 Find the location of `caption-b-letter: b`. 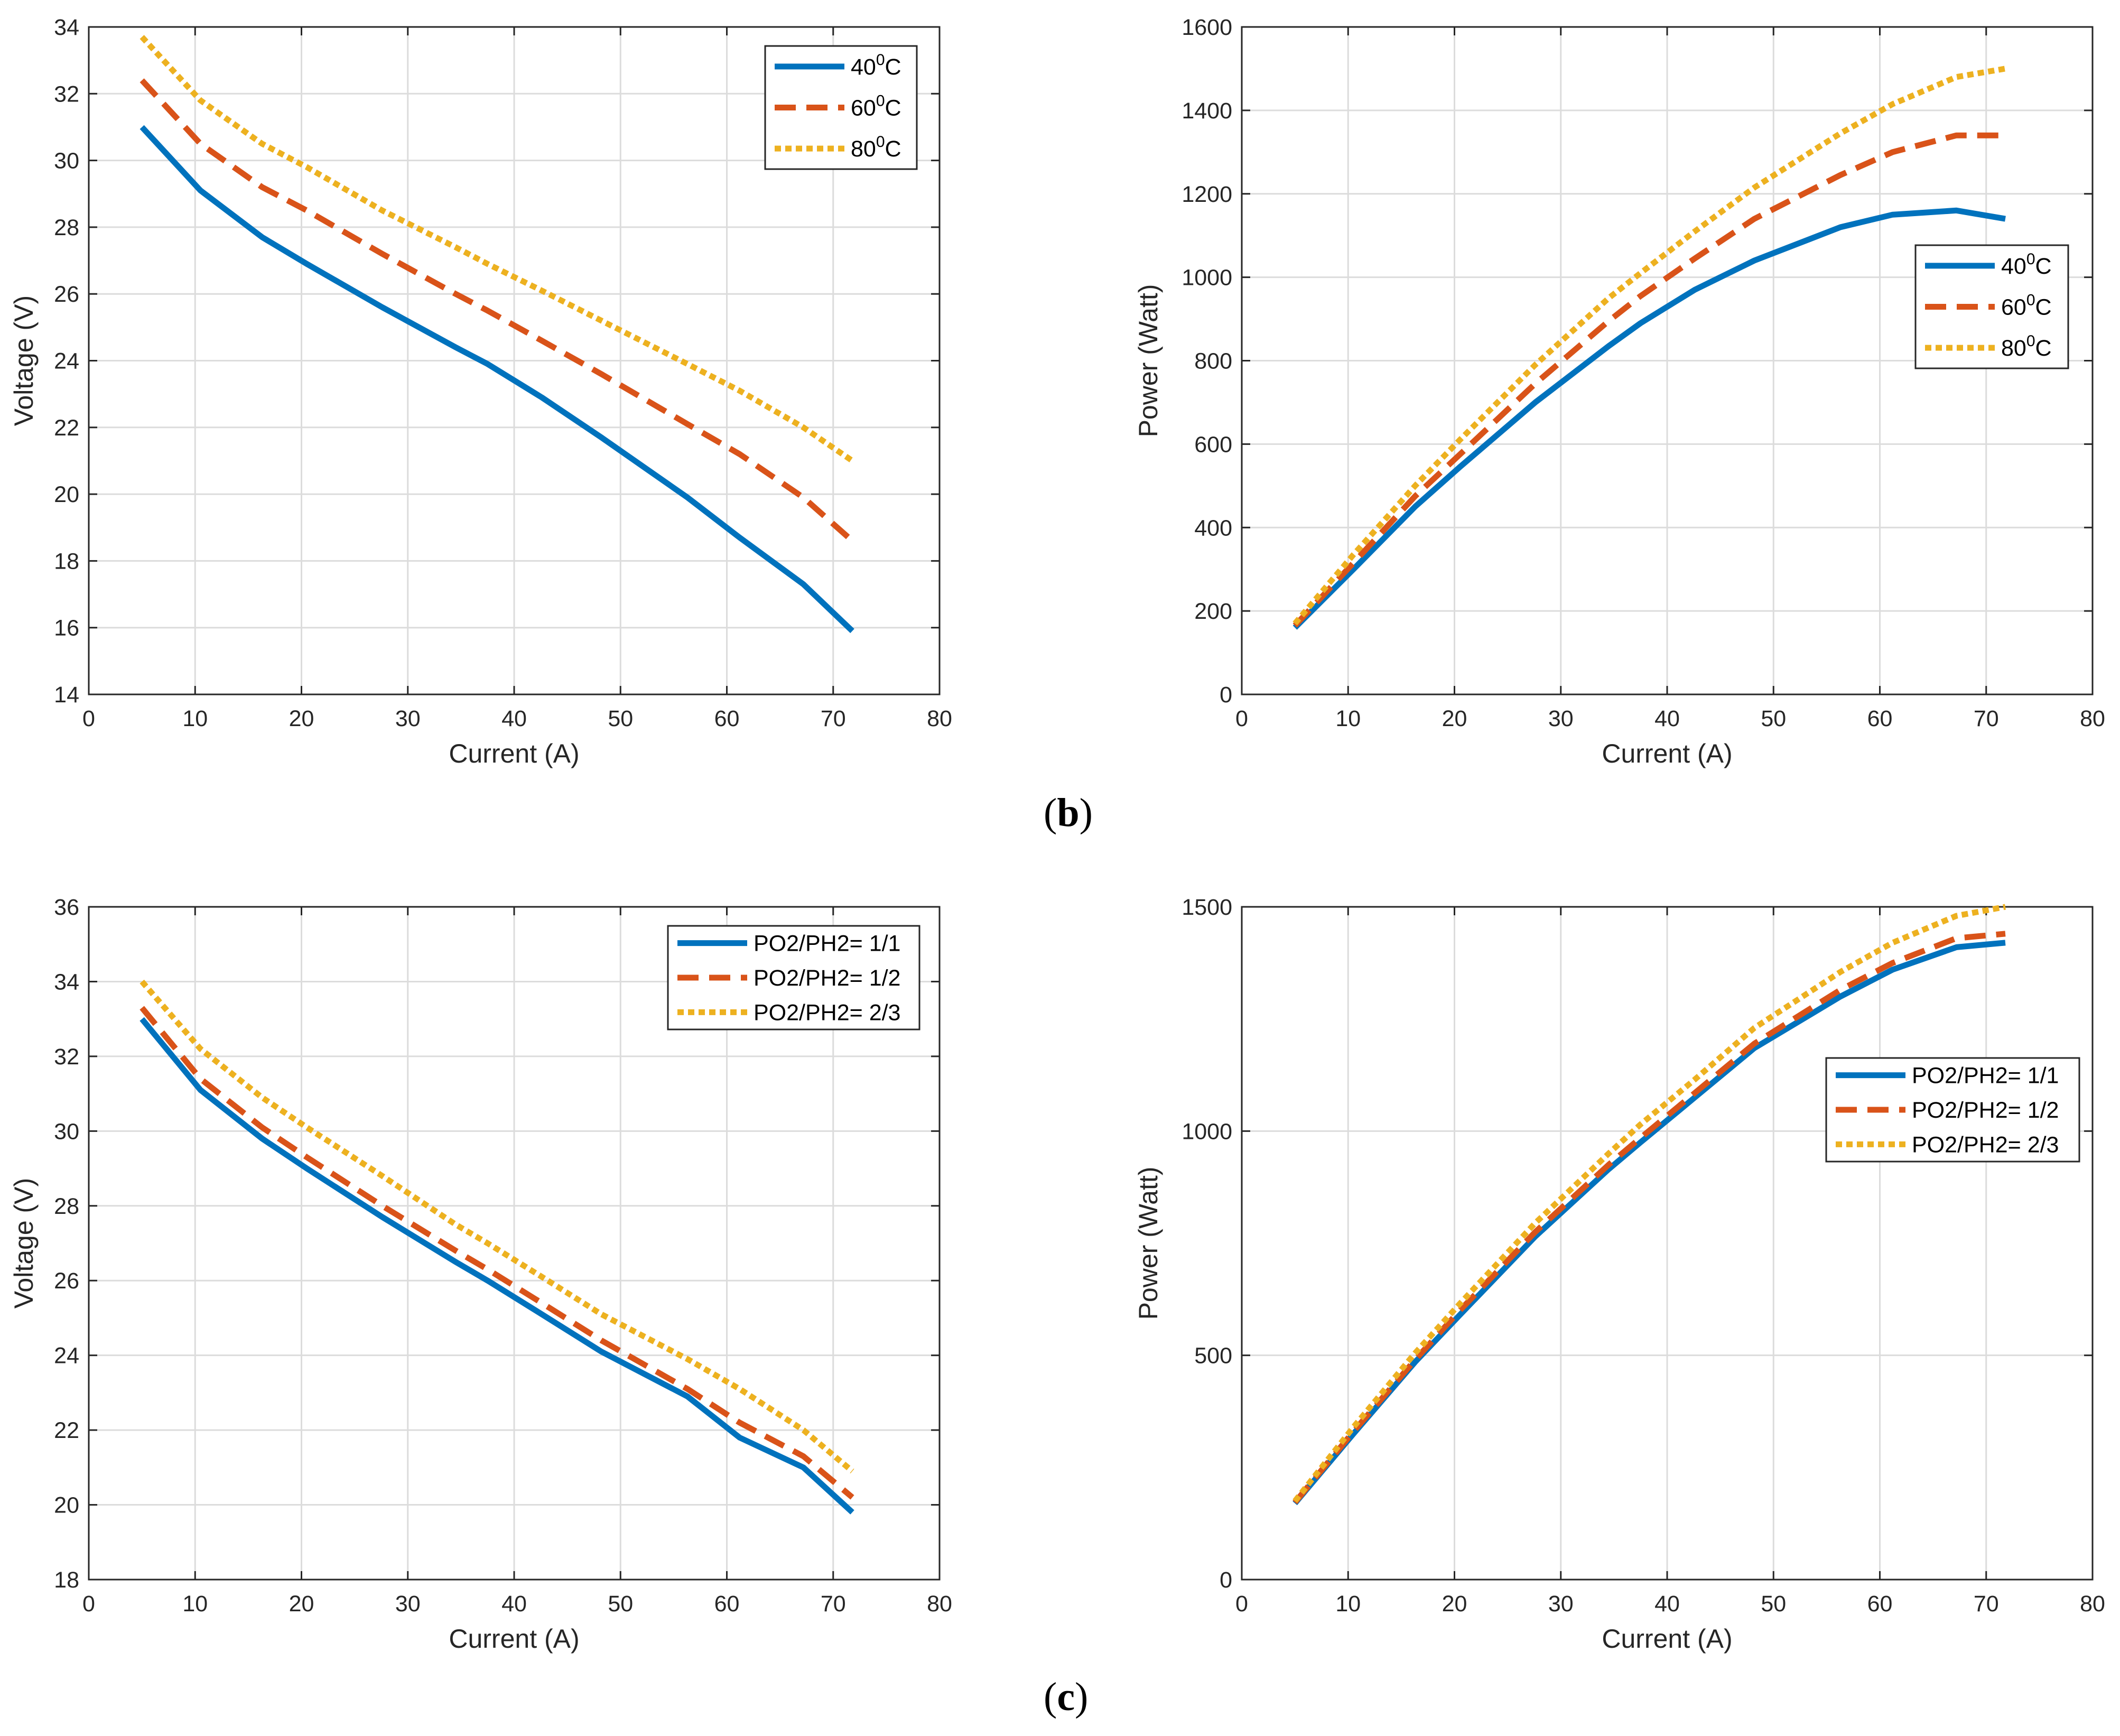

caption-b-letter: b is located at coordinates (1068, 813).